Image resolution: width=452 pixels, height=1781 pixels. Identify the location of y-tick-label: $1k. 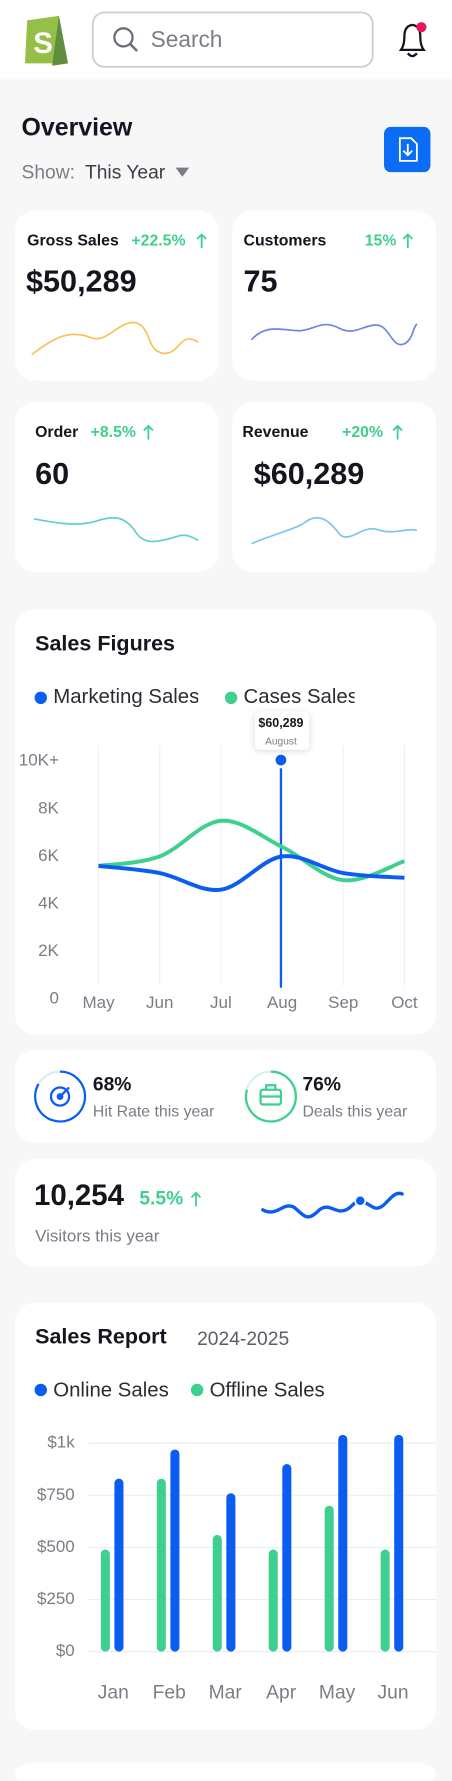
(61, 1442).